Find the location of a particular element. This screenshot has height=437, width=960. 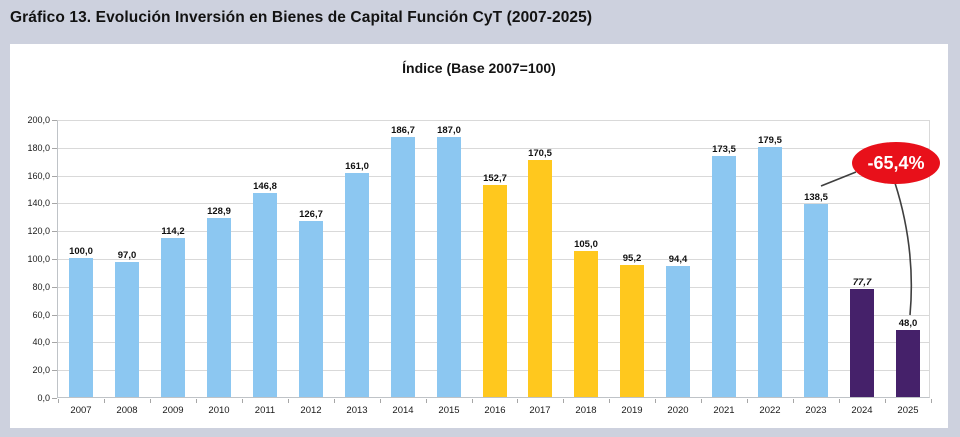

bar-2019 is located at coordinates (632, 331).